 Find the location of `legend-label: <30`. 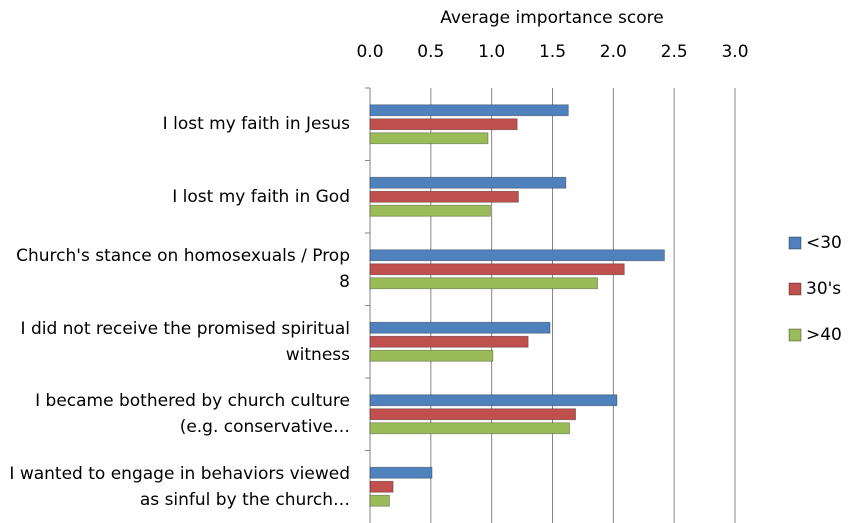

legend-label: <30 is located at coordinates (824, 243).